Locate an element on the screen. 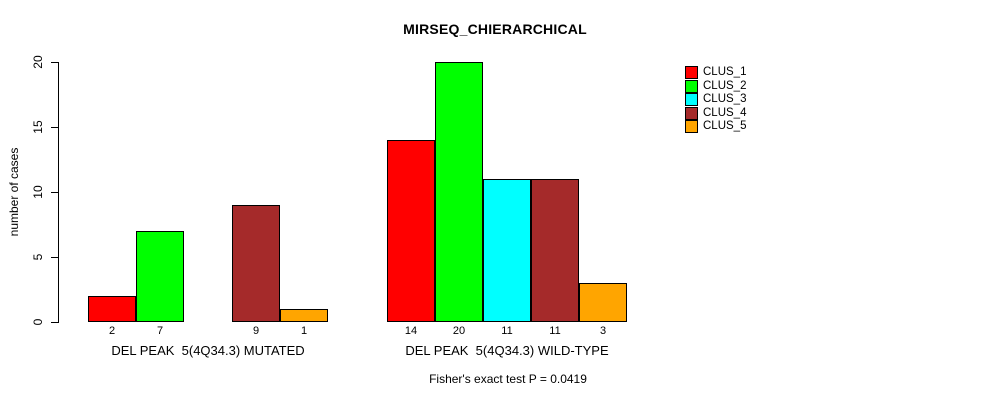 The width and height of the screenshot is (990, 400). y-axis-title: number of cases is located at coordinates (14, 192).